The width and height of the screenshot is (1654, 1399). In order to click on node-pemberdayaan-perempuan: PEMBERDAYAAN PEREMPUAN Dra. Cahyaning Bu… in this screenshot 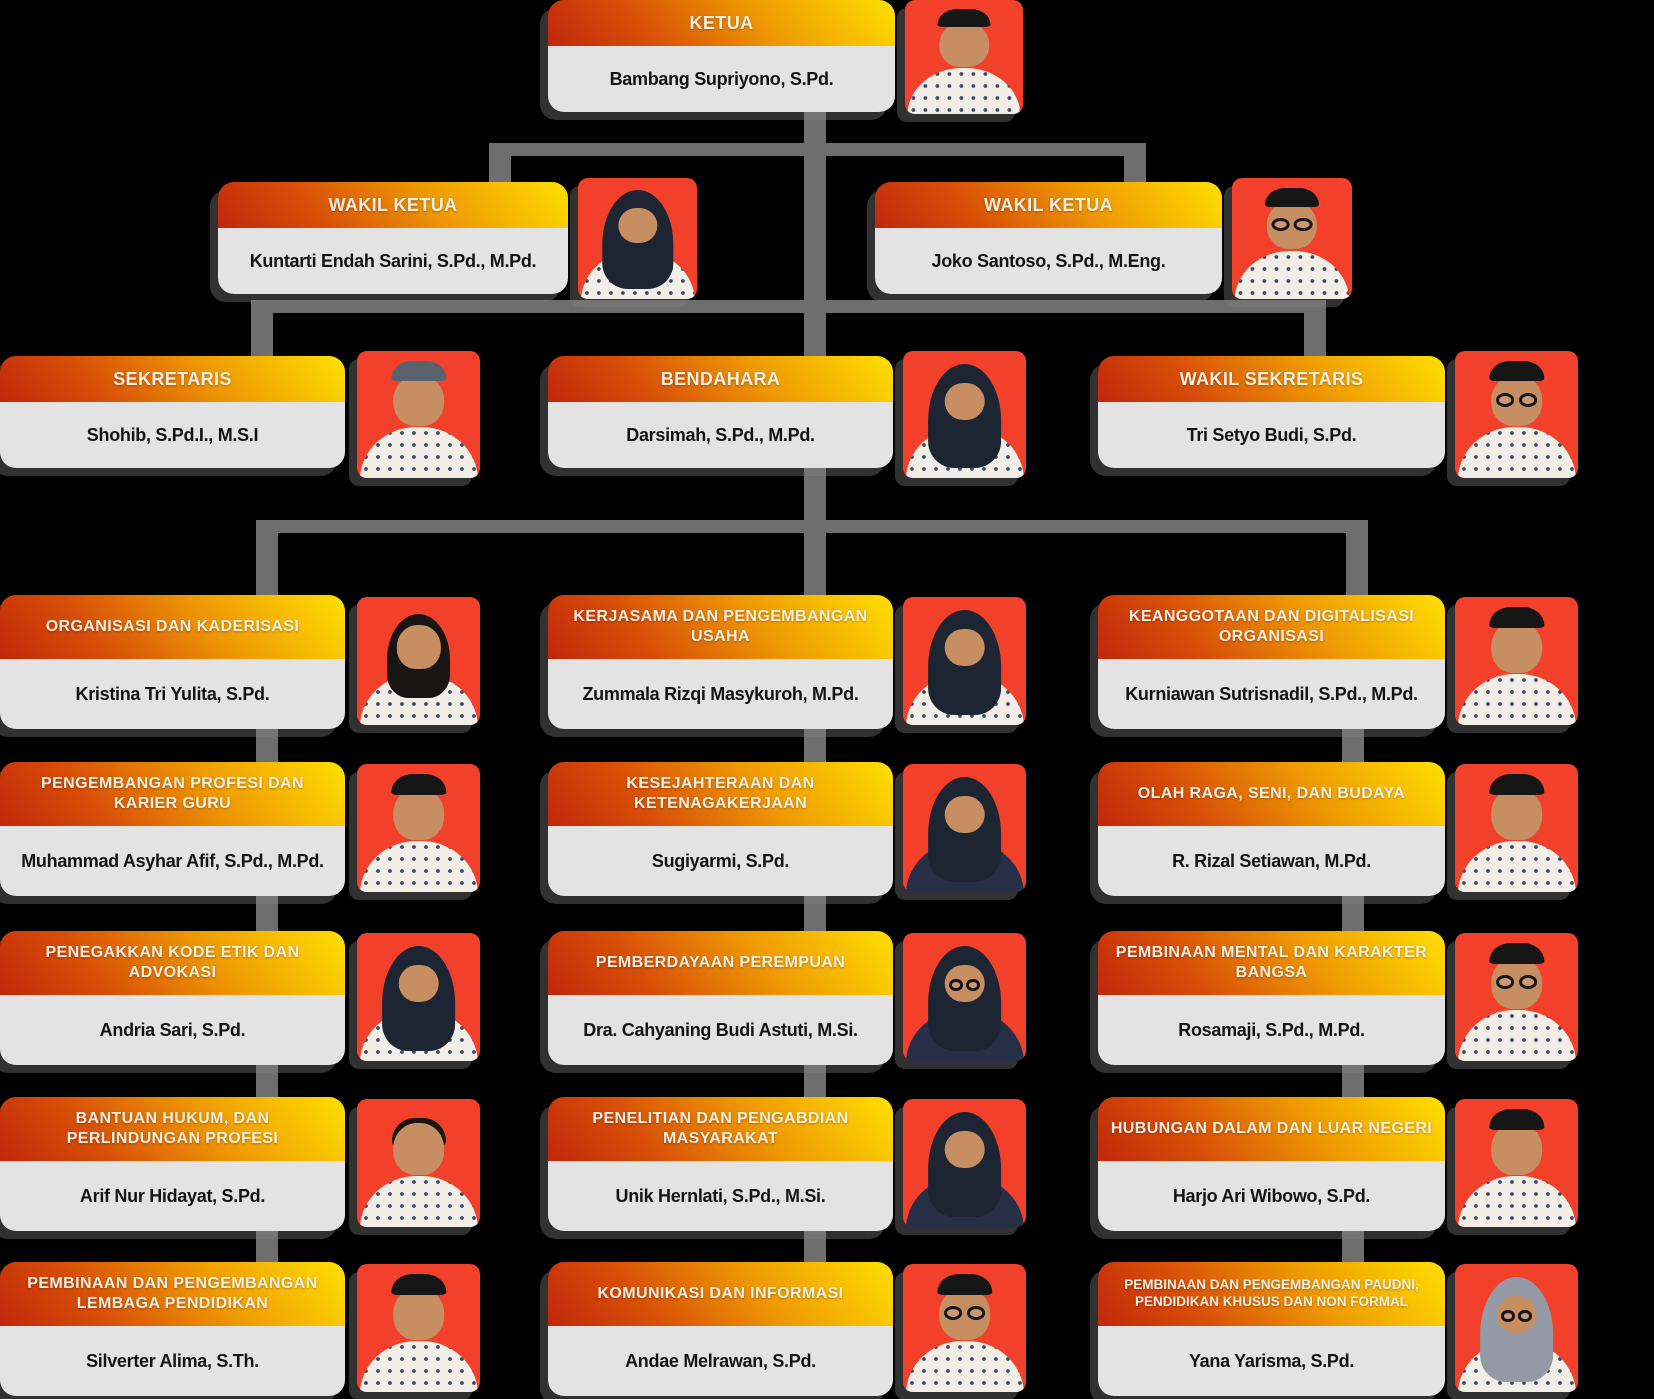, I will do `click(720, 998)`.